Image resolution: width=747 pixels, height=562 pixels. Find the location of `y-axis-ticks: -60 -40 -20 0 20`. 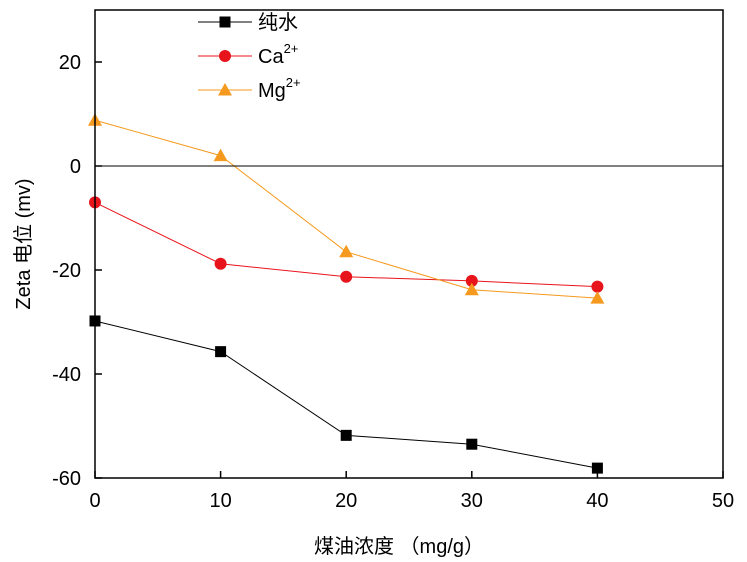

y-axis-ticks: -60 -40 -20 0 20 is located at coordinates (77, 271).